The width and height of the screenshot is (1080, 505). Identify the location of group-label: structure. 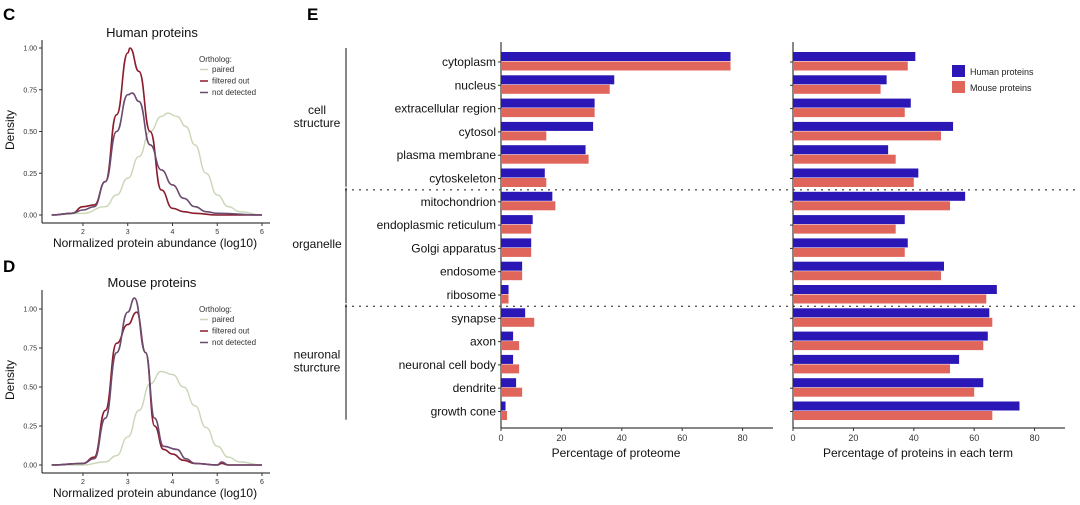
(317, 123).